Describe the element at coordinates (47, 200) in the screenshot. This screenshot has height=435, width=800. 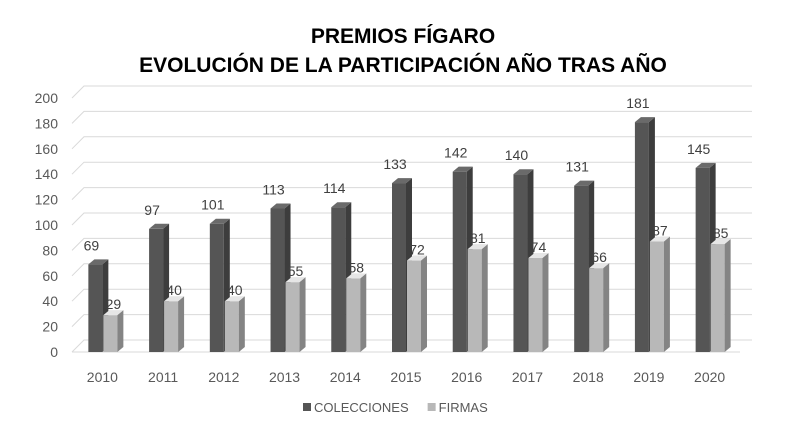
I see `y-tick-label: 120` at that location.